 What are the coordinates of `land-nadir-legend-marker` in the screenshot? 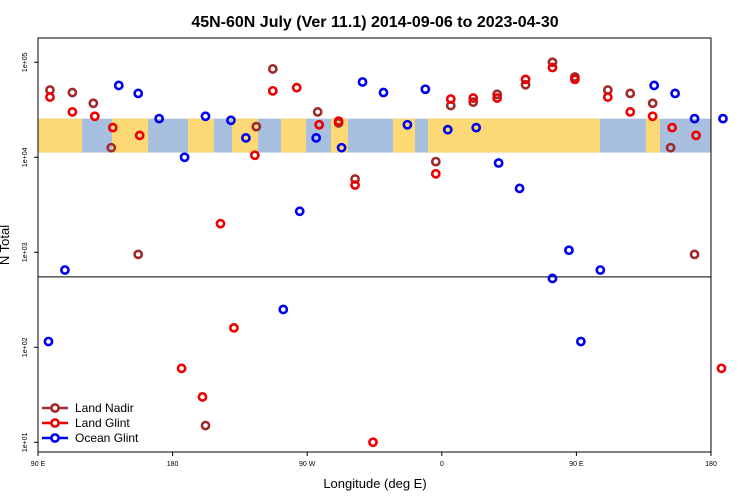 It's located at (55, 408).